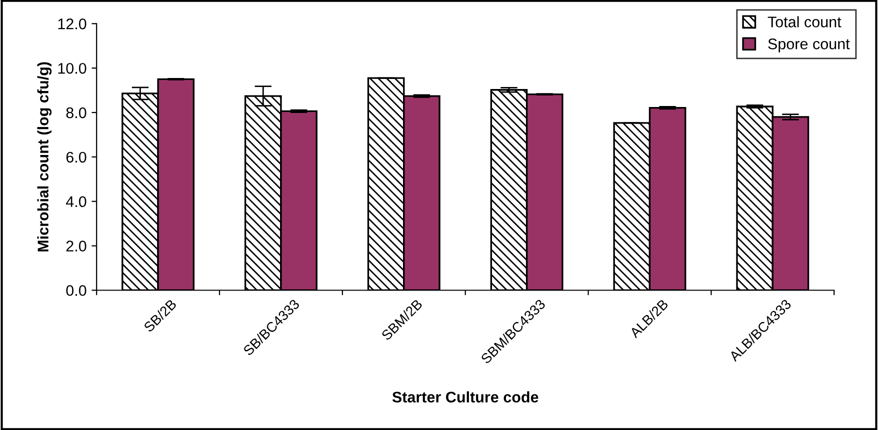 This screenshot has width=878, height=430. I want to click on y-axis-title: Microbial count (log cfu/g), so click(44, 157).